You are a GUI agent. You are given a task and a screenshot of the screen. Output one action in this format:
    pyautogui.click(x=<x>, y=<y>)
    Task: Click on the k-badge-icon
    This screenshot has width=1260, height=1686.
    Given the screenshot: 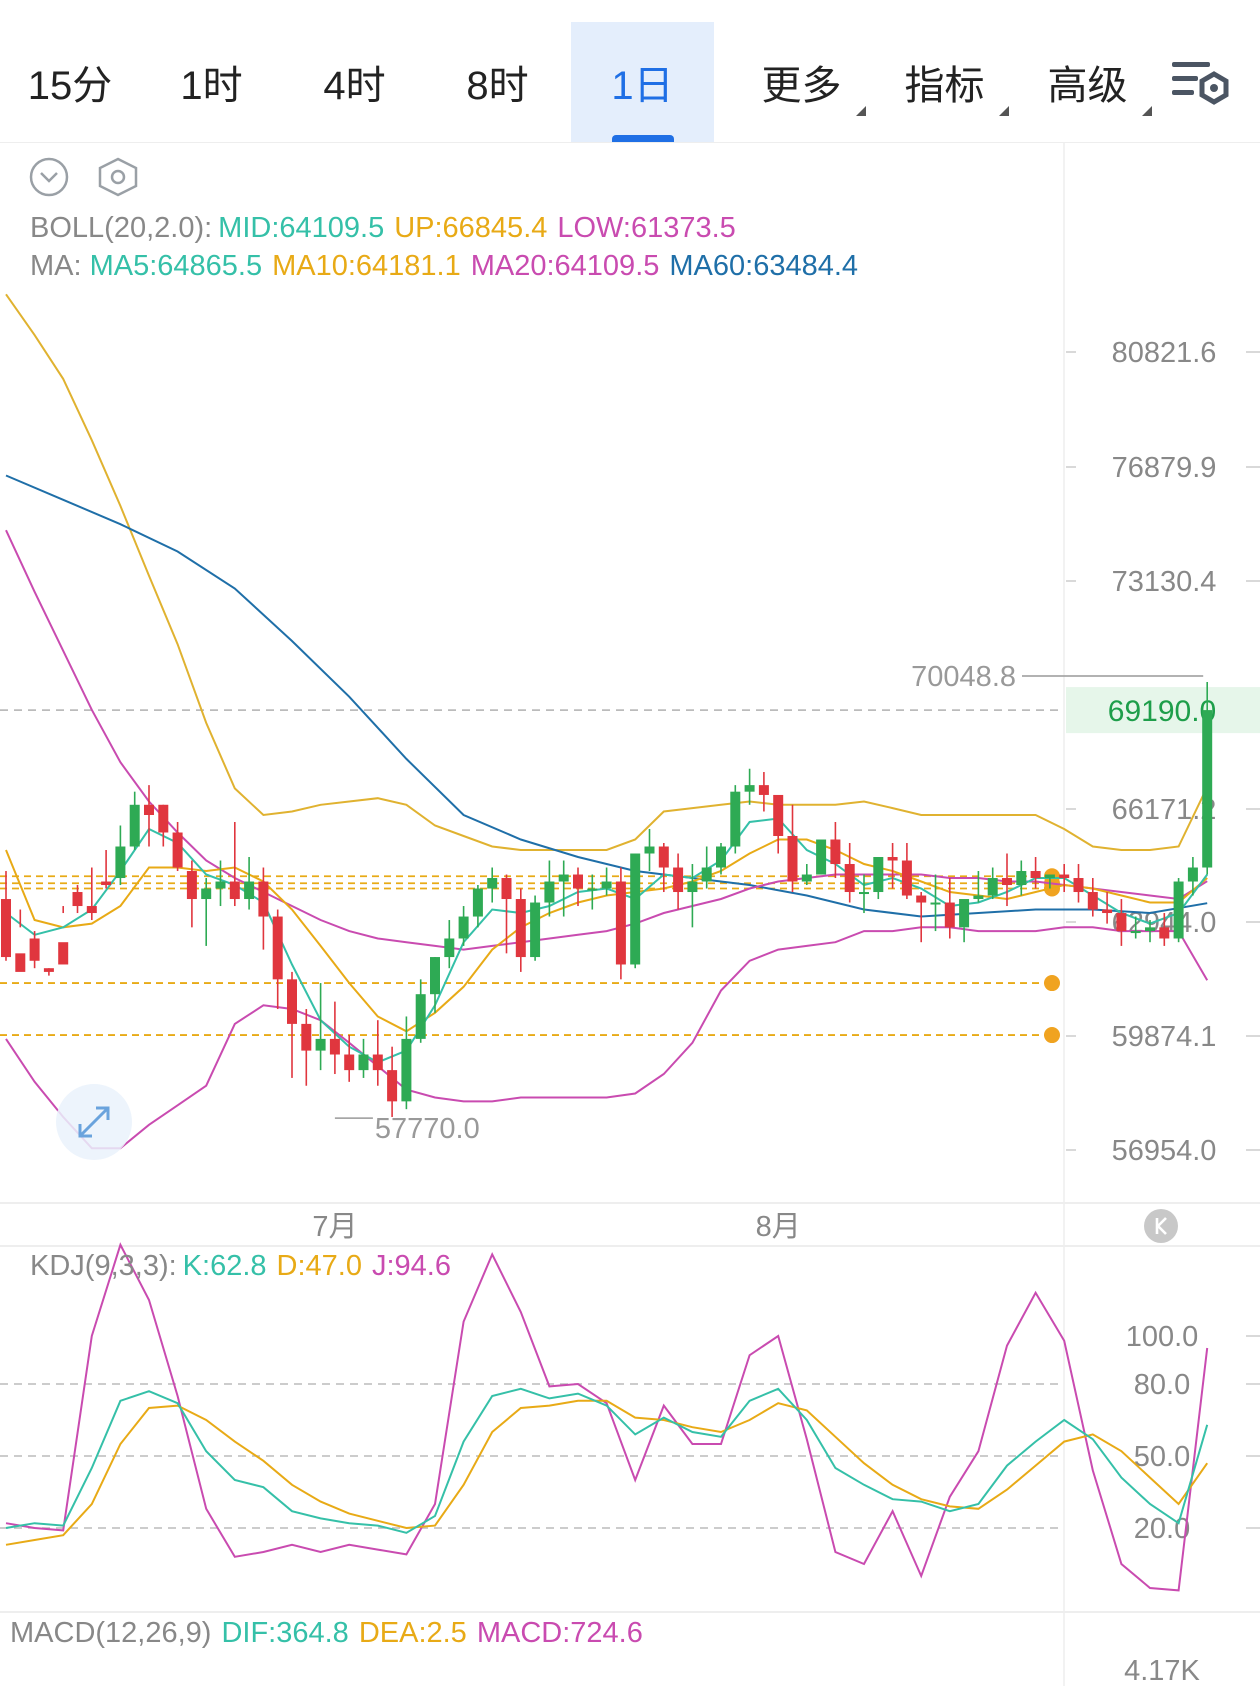 What is the action you would take?
    pyautogui.click(x=1161, y=1226)
    